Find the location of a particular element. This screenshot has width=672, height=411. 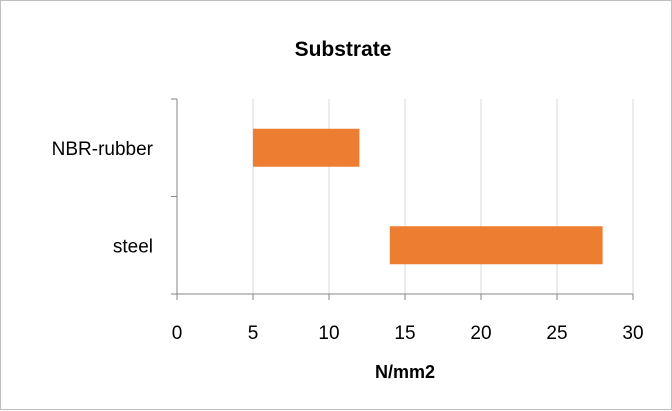

y-category-label: steel is located at coordinates (133, 246).